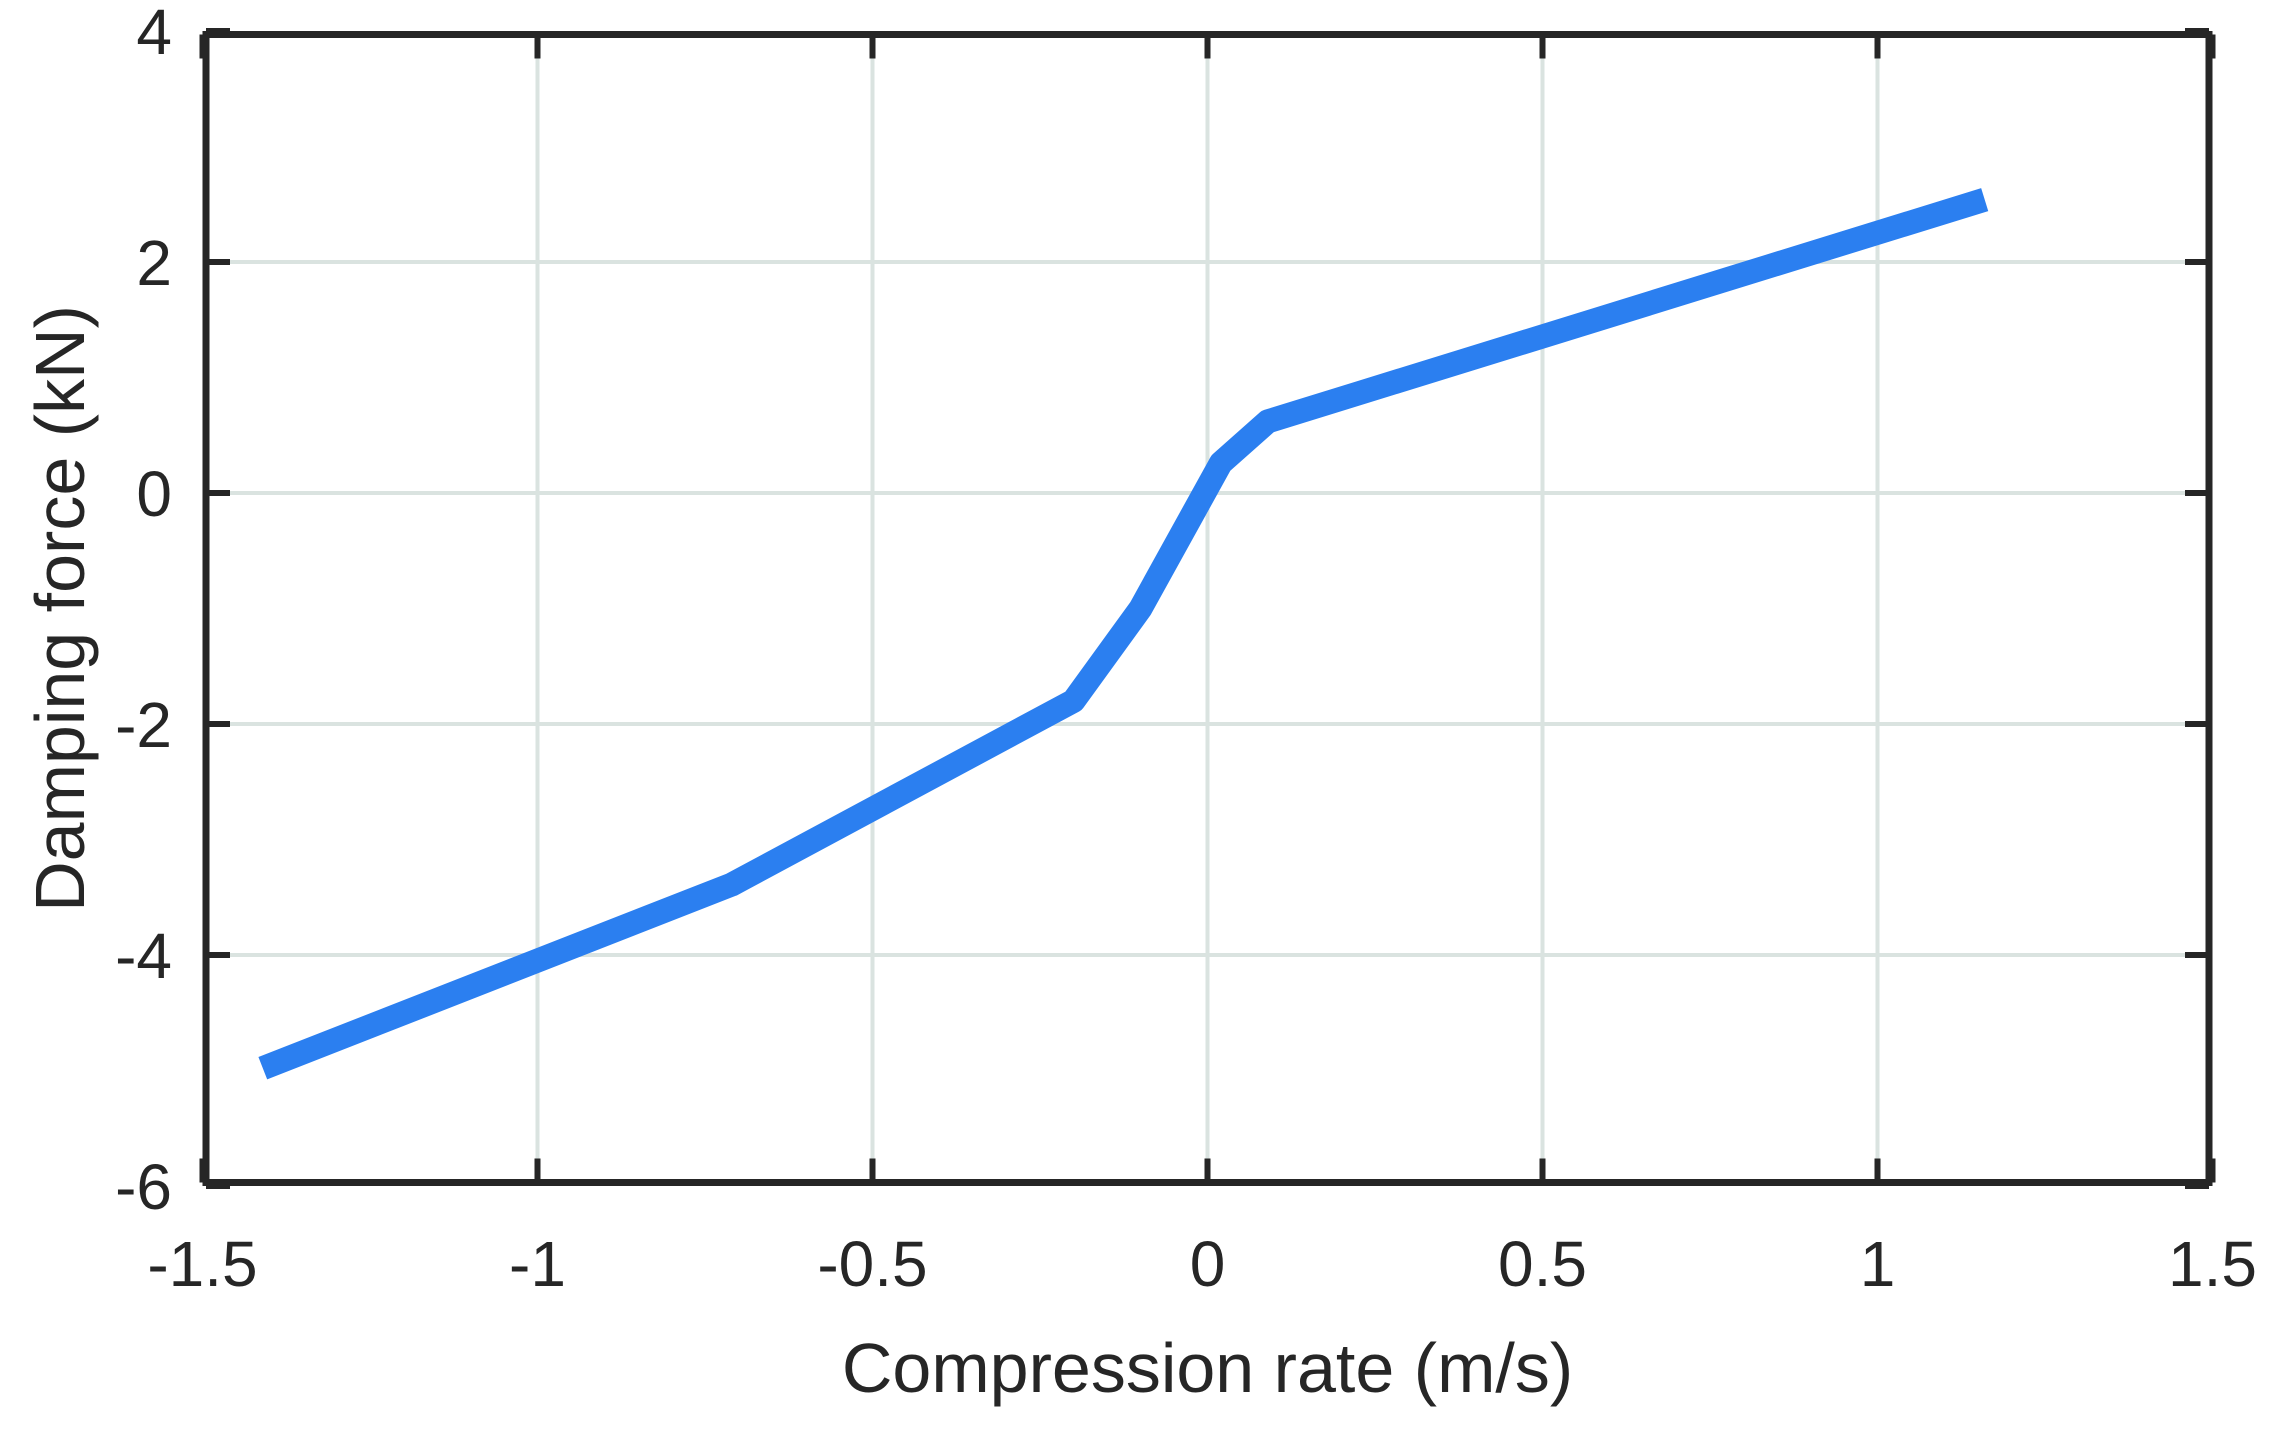  What do you see at coordinates (143, 956) in the screenshot?
I see `y-tick-label: -4` at bounding box center [143, 956].